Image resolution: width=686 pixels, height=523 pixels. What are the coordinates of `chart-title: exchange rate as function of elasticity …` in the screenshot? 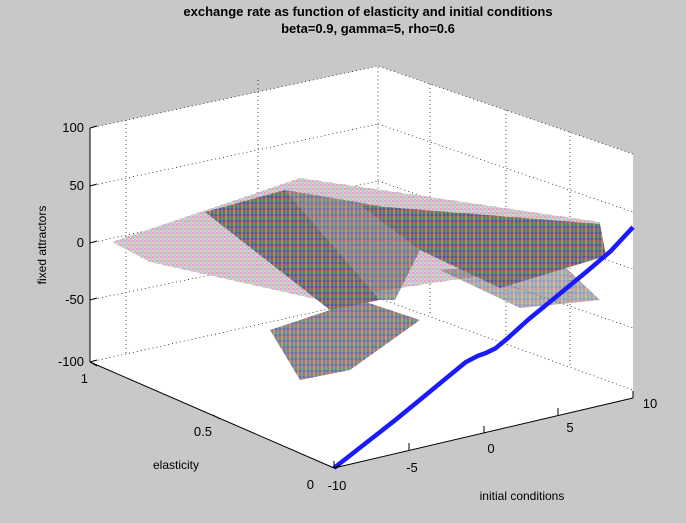 It's located at (367, 11).